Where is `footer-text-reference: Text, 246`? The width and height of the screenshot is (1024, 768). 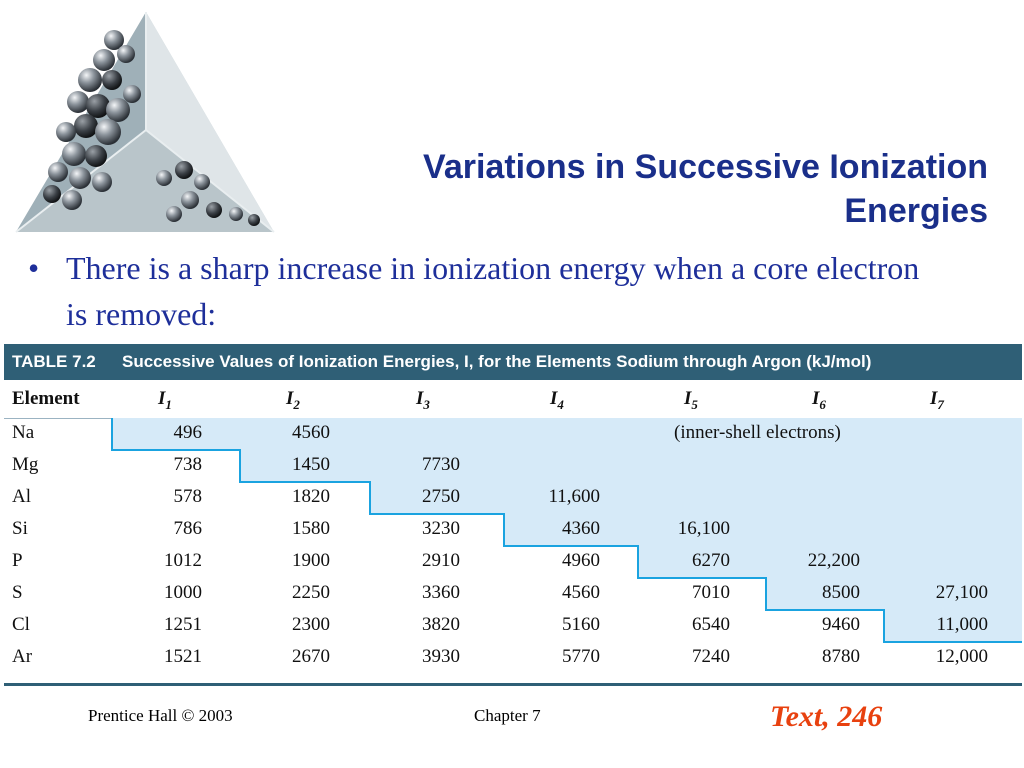
footer-text-reference: Text, 246 is located at coordinates (826, 716).